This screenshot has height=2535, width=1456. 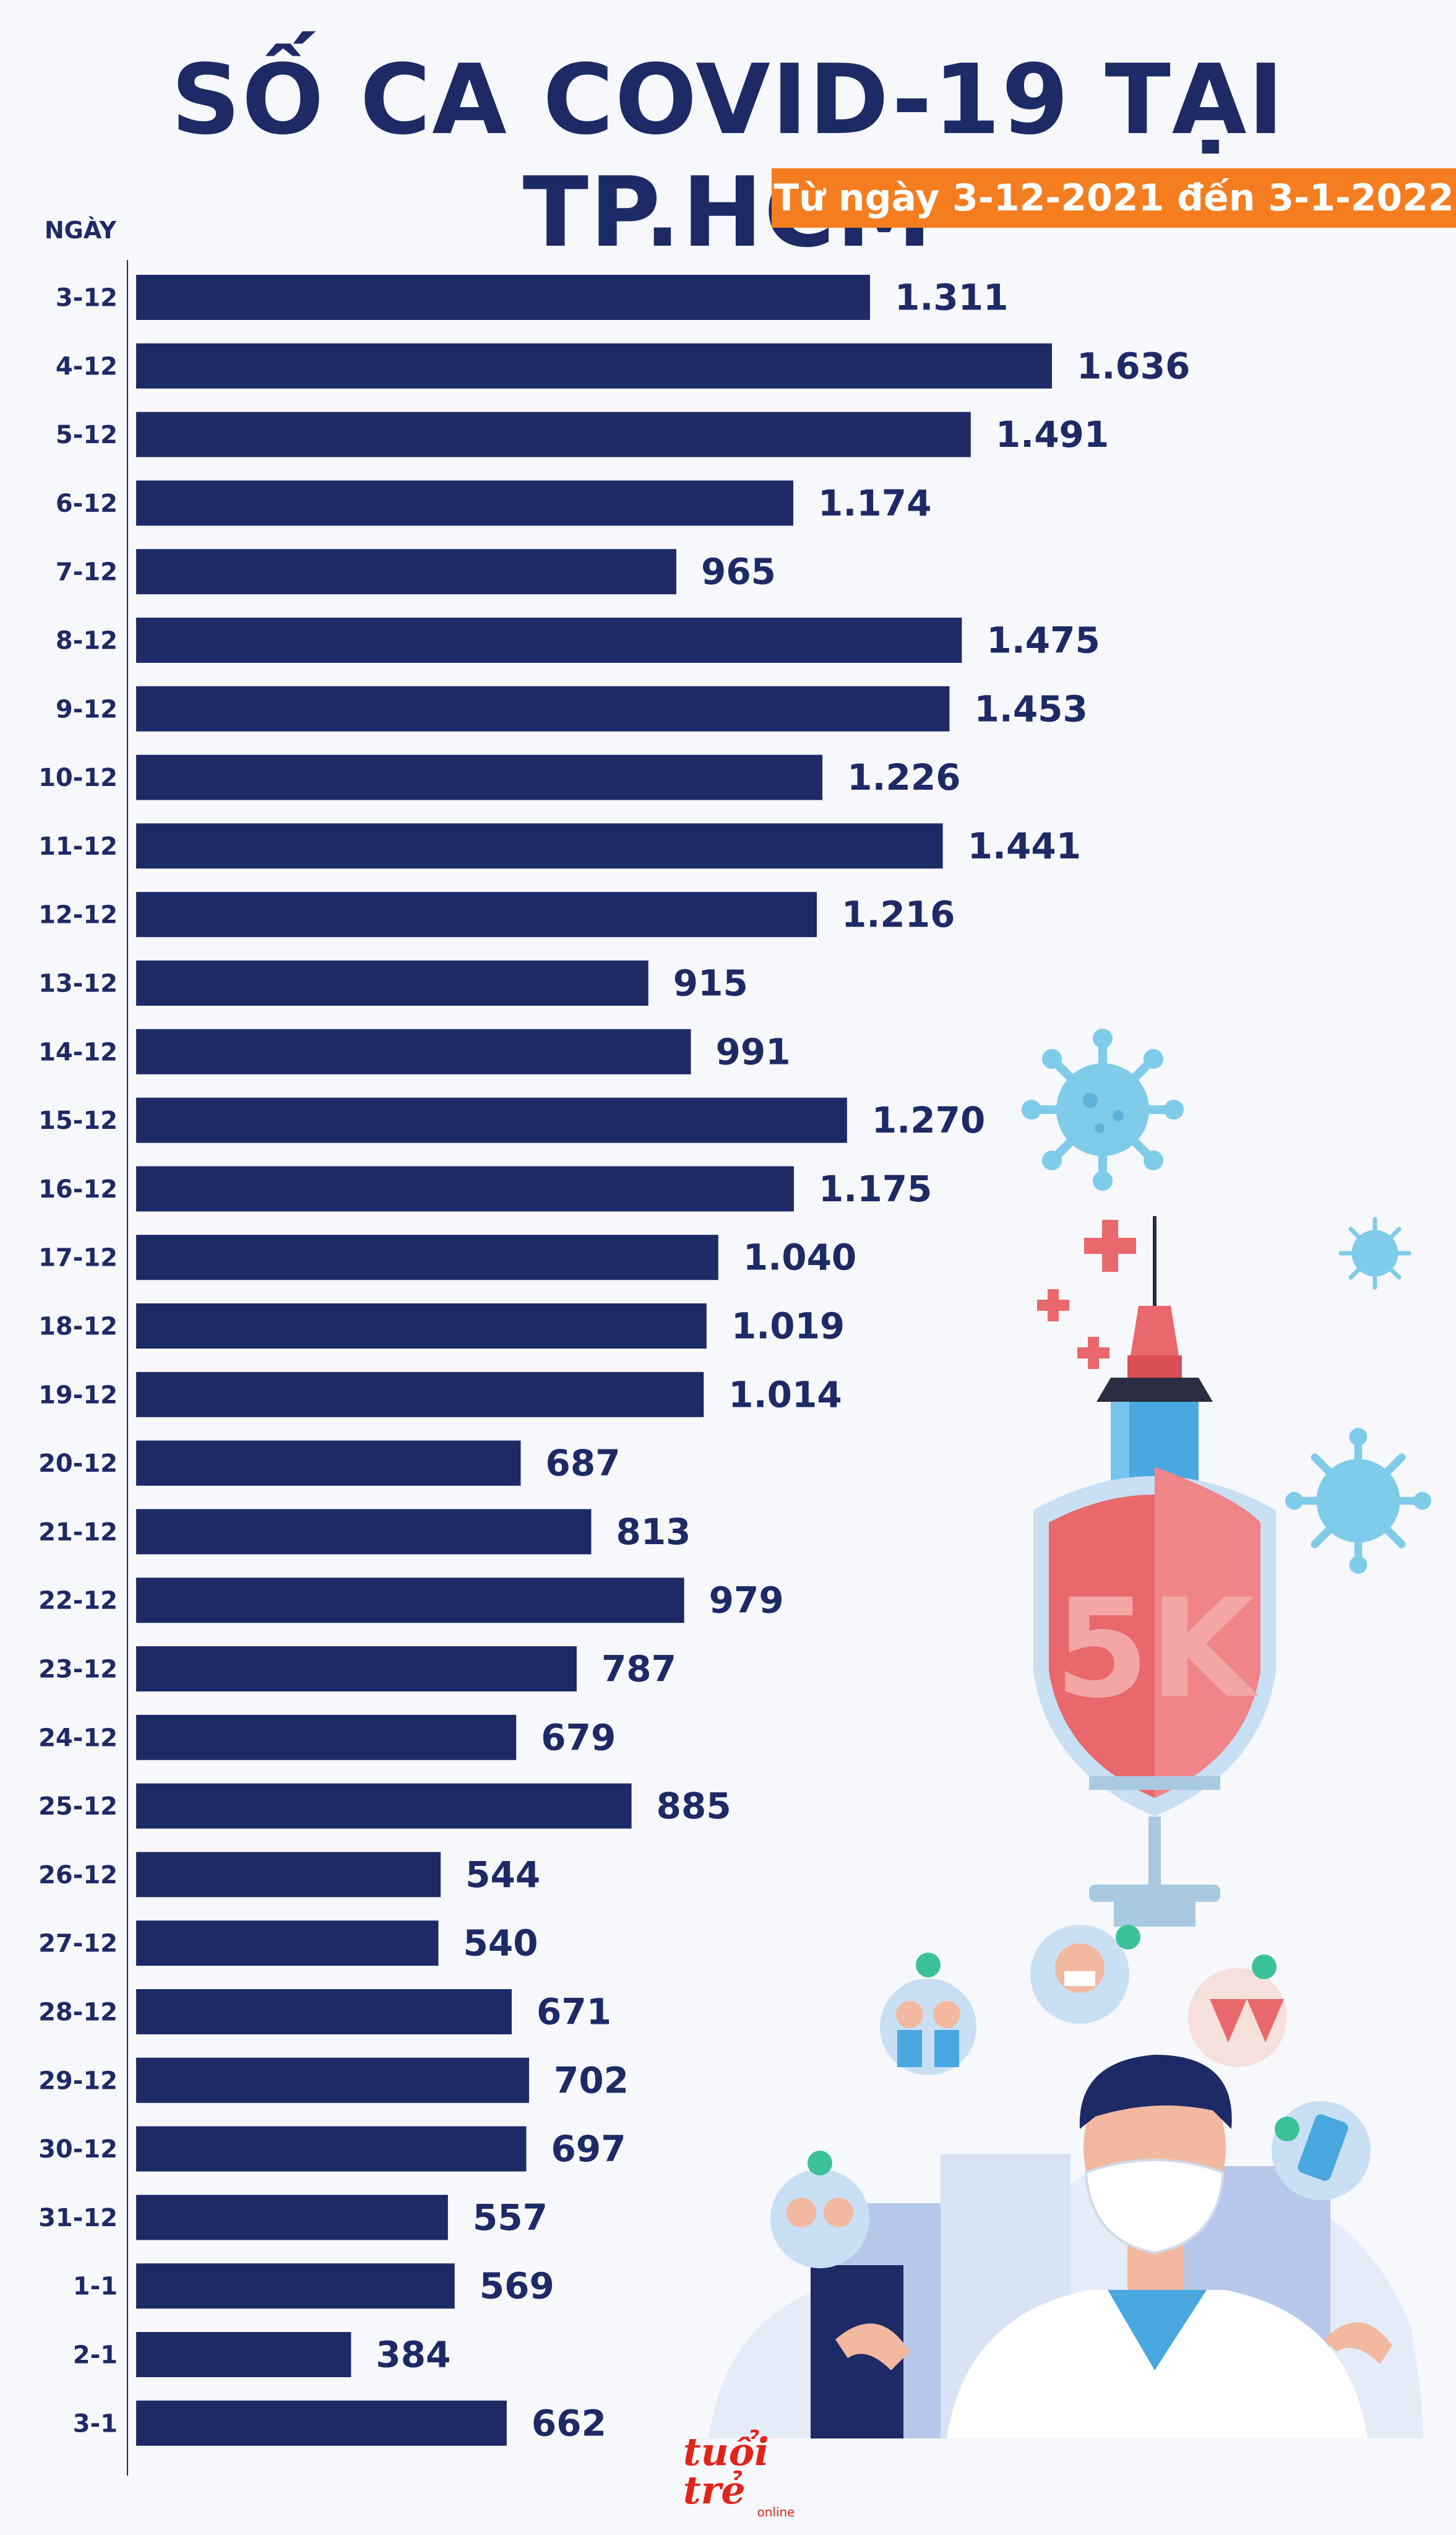 I want to click on virus-icon-medium, so click(x=1358, y=1501).